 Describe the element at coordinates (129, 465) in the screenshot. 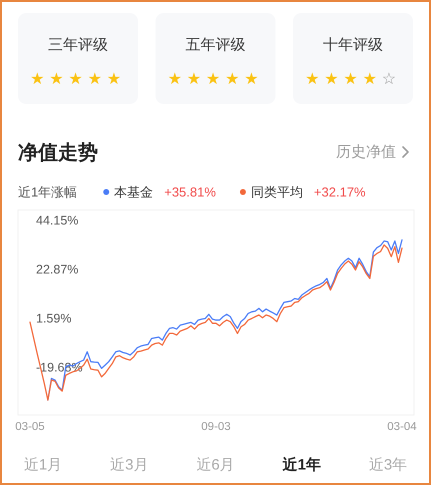

I see `category-label: 近3月` at that location.